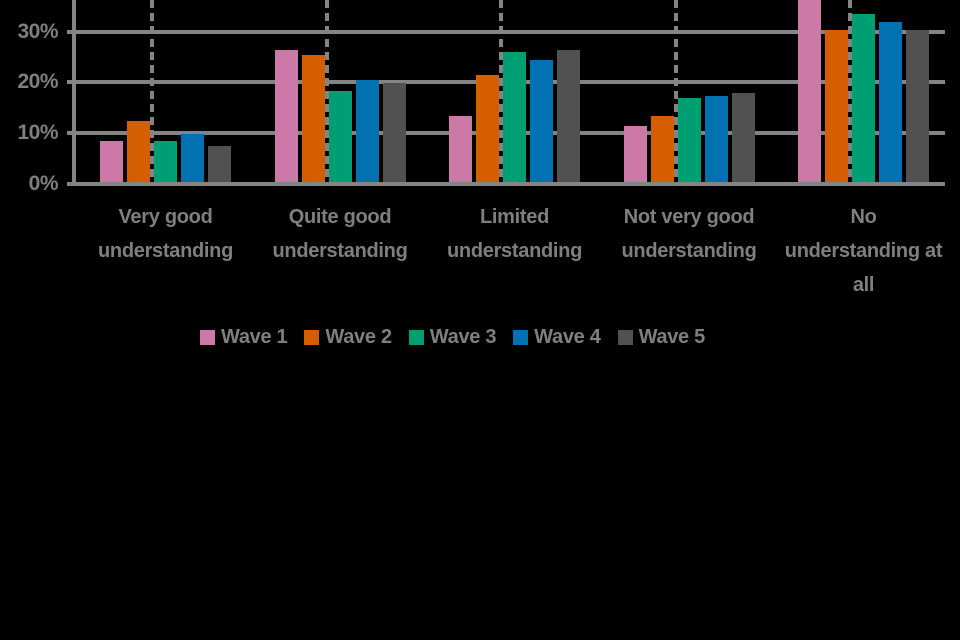  Describe the element at coordinates (487, 128) in the screenshot. I see `bar-wave2-cat3` at that location.